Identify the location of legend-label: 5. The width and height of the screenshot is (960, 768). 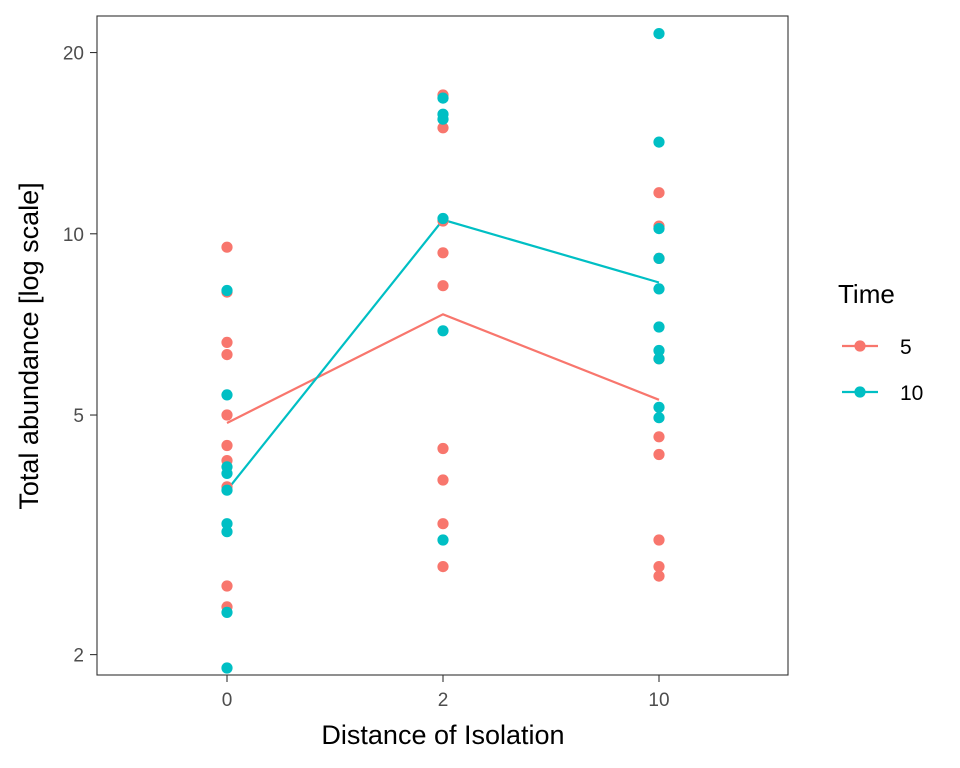
(906, 347).